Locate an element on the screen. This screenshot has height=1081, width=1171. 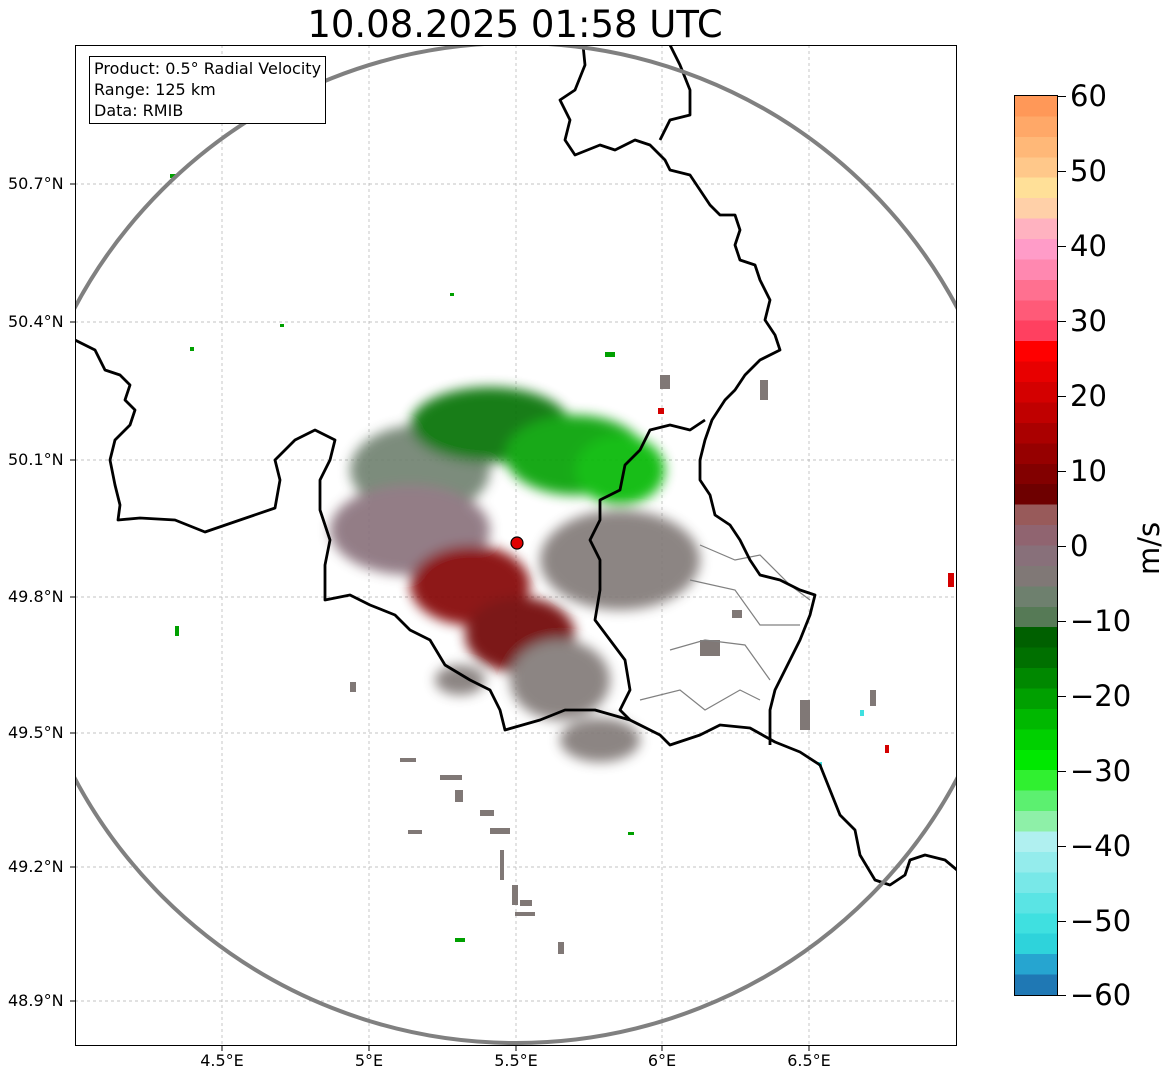
colorbar-label: 0 is located at coordinates (1079, 546).